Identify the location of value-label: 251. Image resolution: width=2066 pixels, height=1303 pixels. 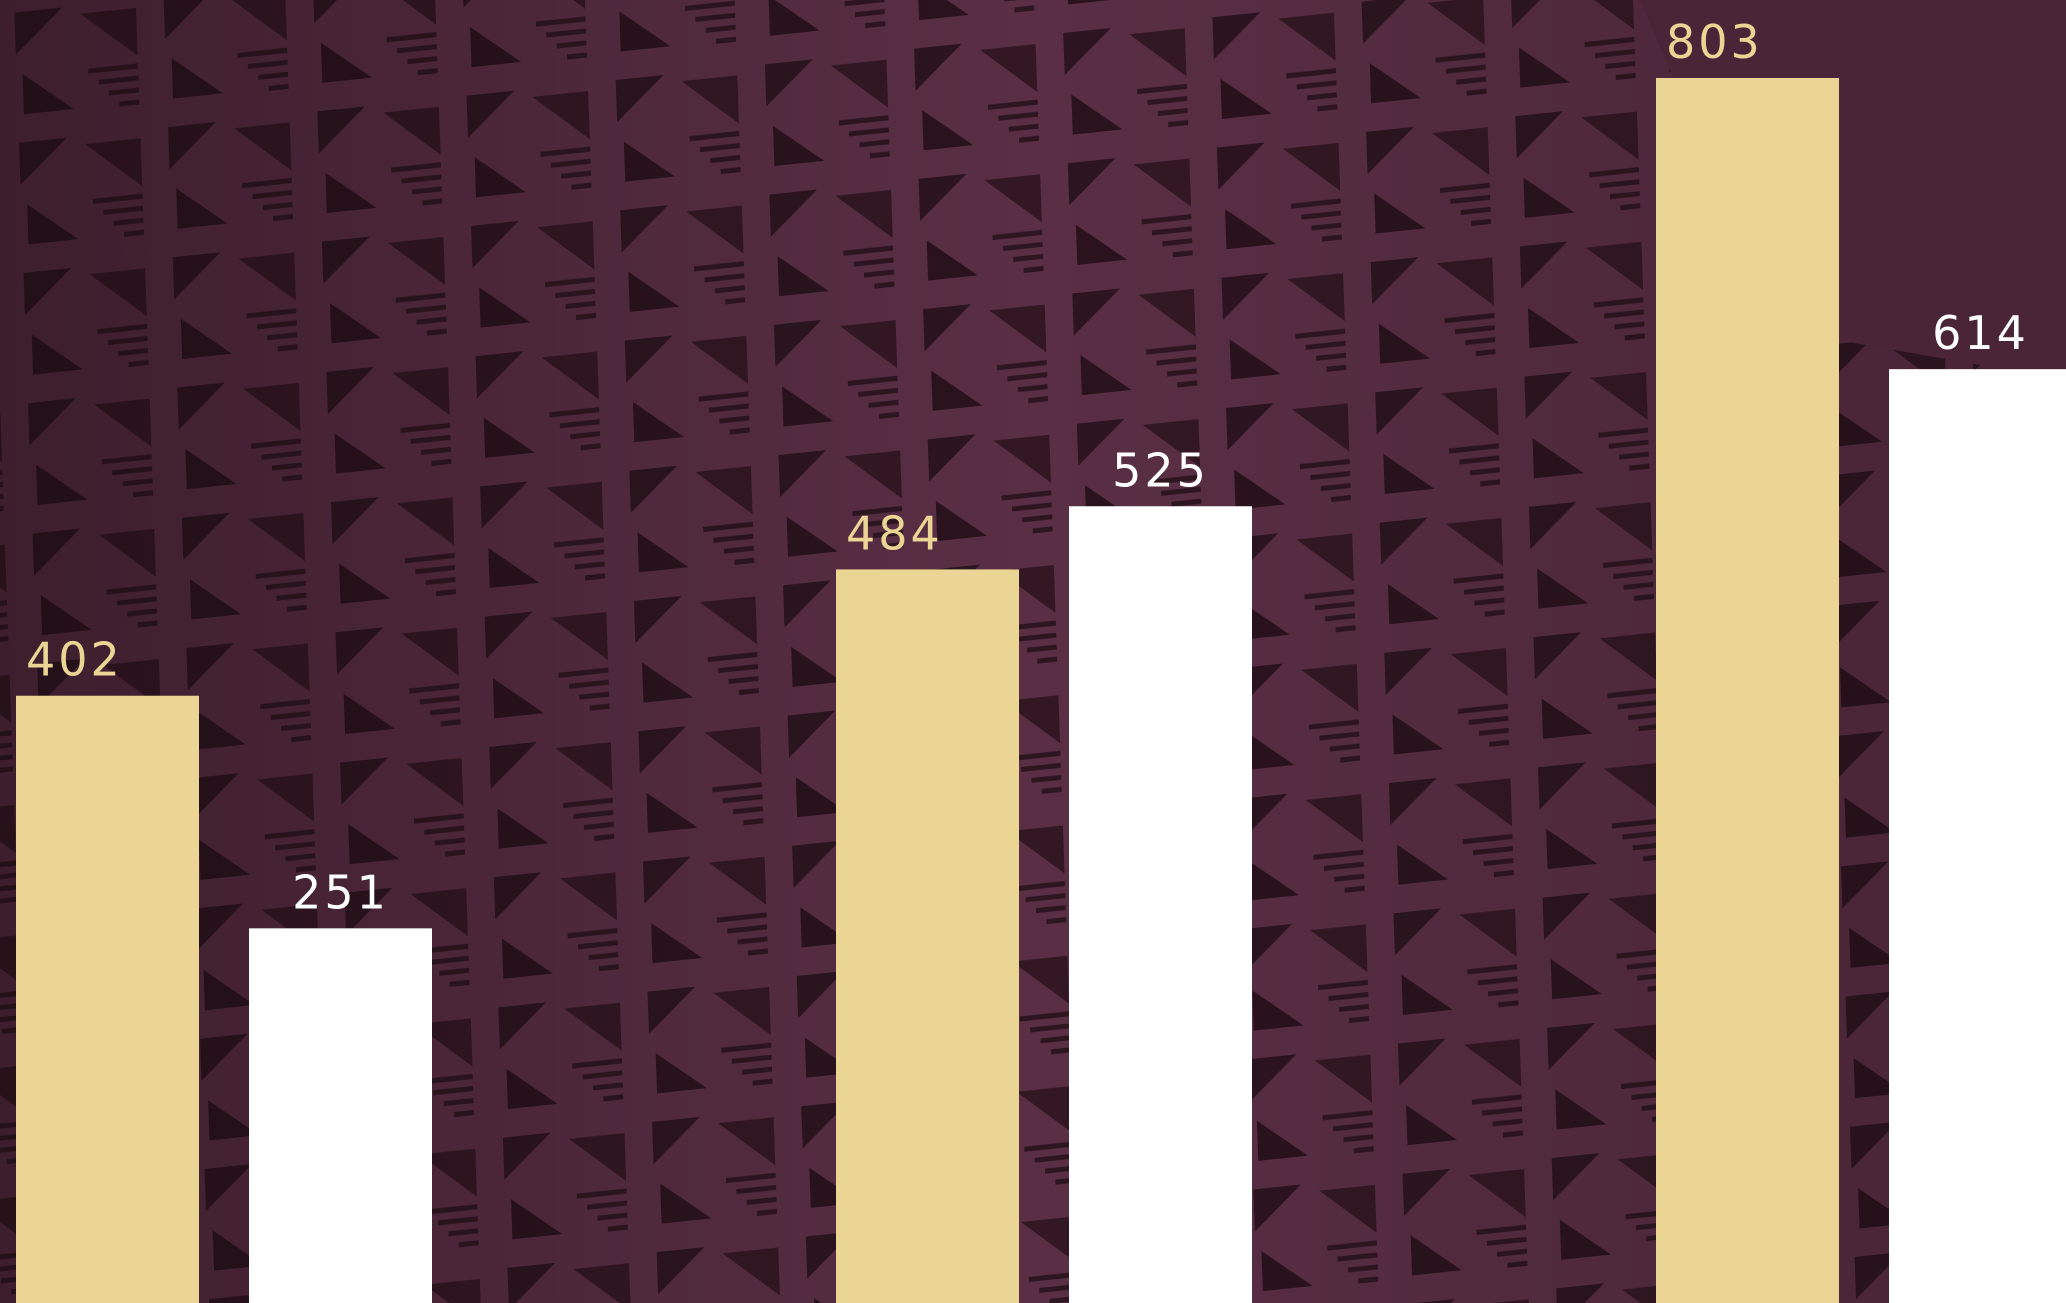
(340, 892).